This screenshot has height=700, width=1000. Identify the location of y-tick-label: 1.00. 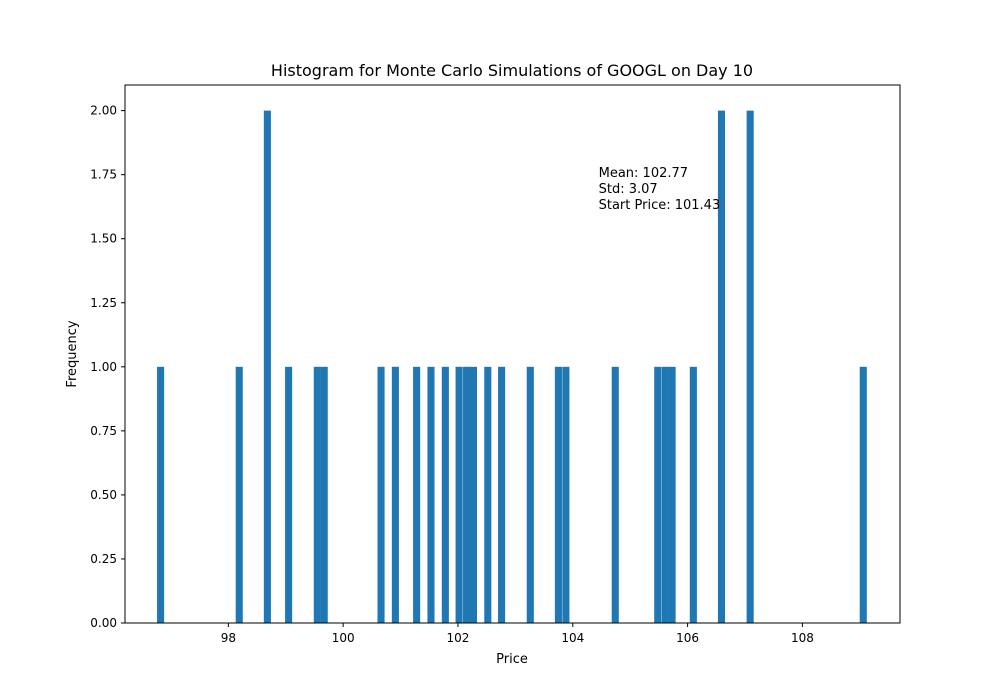
(103, 367).